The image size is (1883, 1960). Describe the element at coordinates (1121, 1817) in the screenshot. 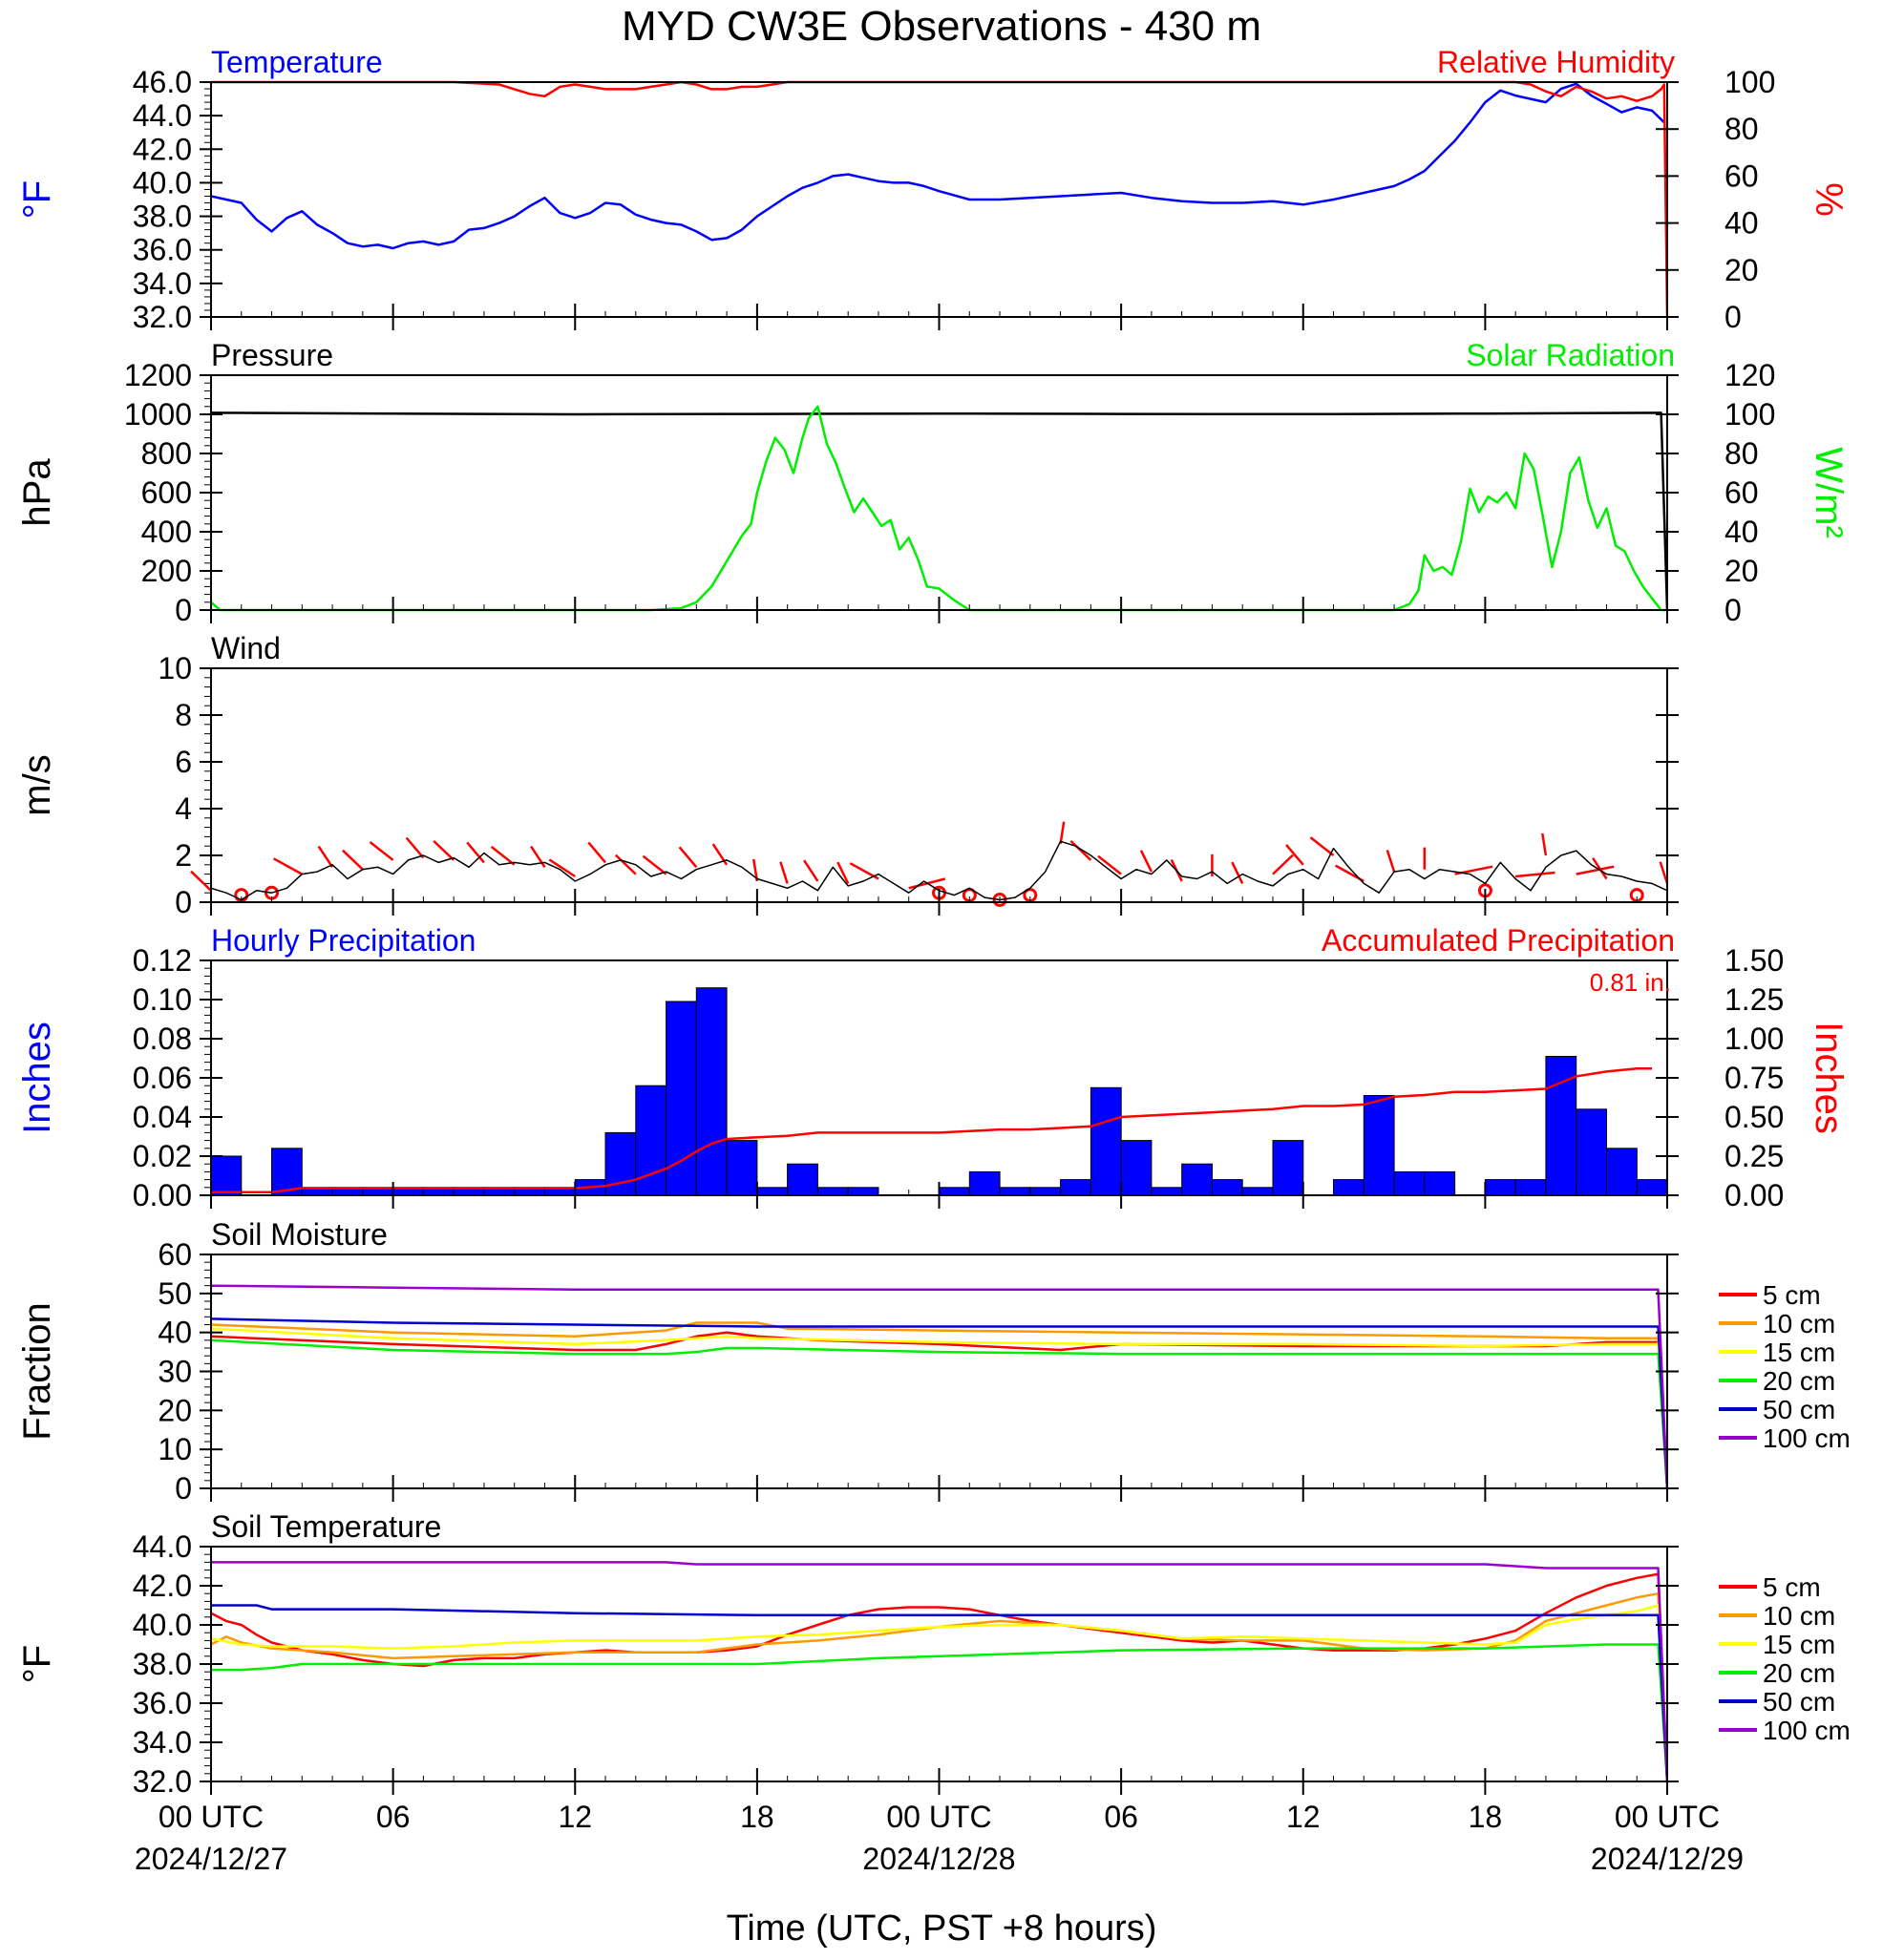

I see `time-tick-label: 06` at that location.